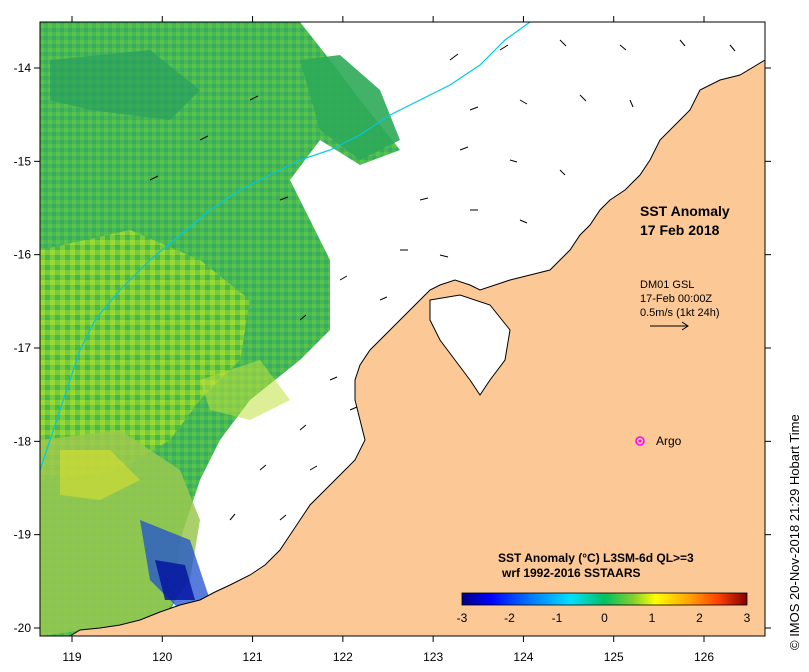 The height and width of the screenshot is (672, 809). What do you see at coordinates (680, 230) in the screenshot?
I see `map-date: 17 Feb 2018` at bounding box center [680, 230].